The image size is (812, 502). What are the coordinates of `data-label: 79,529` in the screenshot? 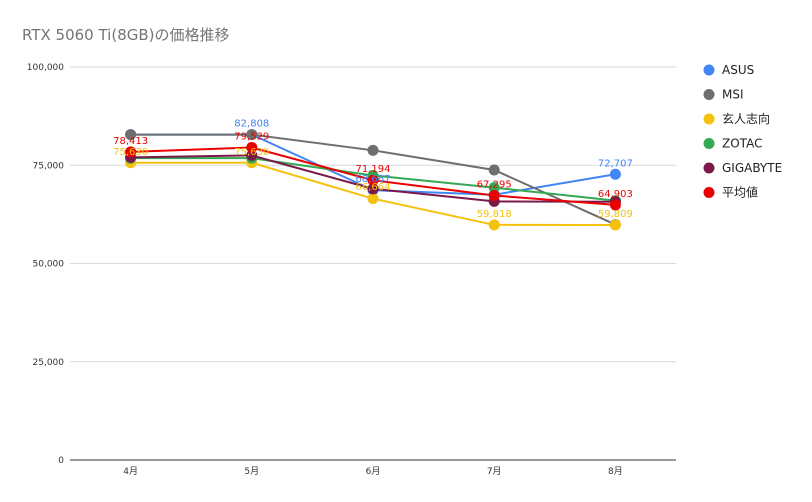 It's located at (251, 136).